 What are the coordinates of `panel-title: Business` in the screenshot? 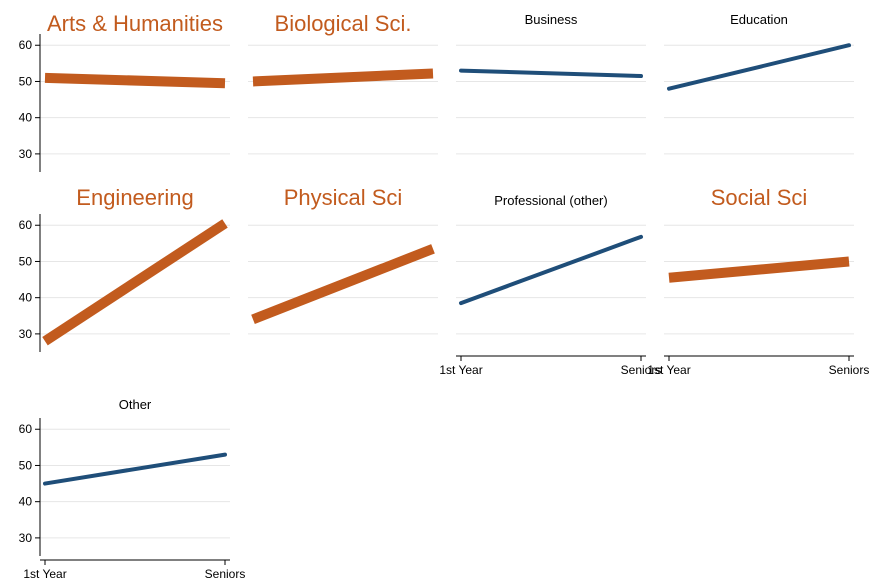 It's located at (551, 19).